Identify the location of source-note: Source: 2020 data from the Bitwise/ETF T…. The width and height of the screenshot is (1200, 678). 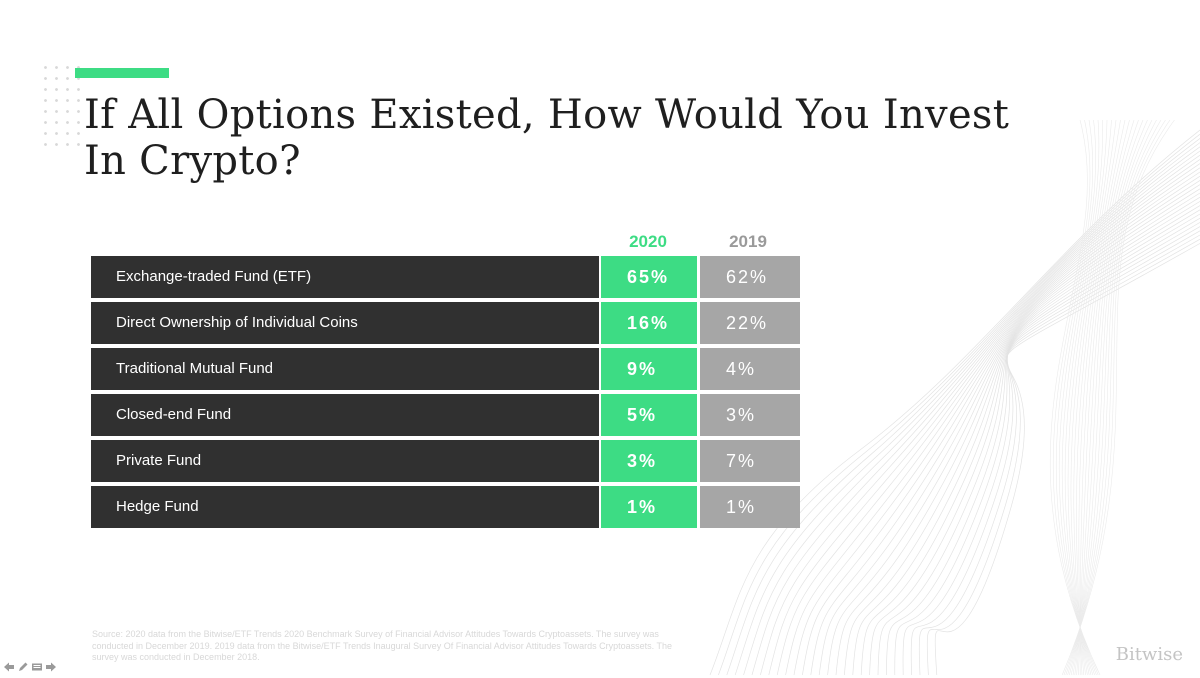
(382, 645).